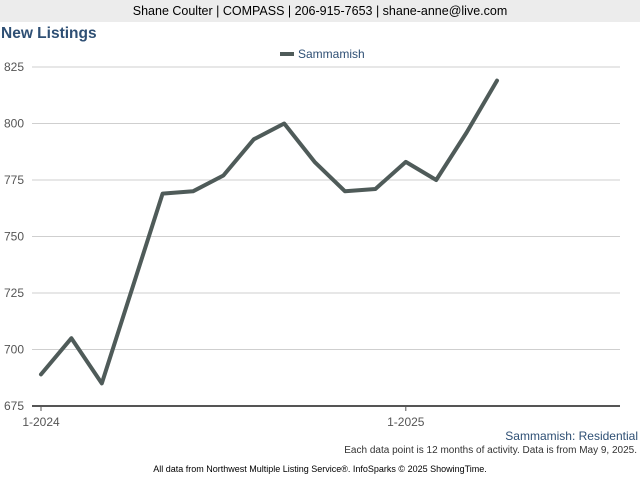  Describe the element at coordinates (287, 54) in the screenshot. I see `legend-swatch` at that location.